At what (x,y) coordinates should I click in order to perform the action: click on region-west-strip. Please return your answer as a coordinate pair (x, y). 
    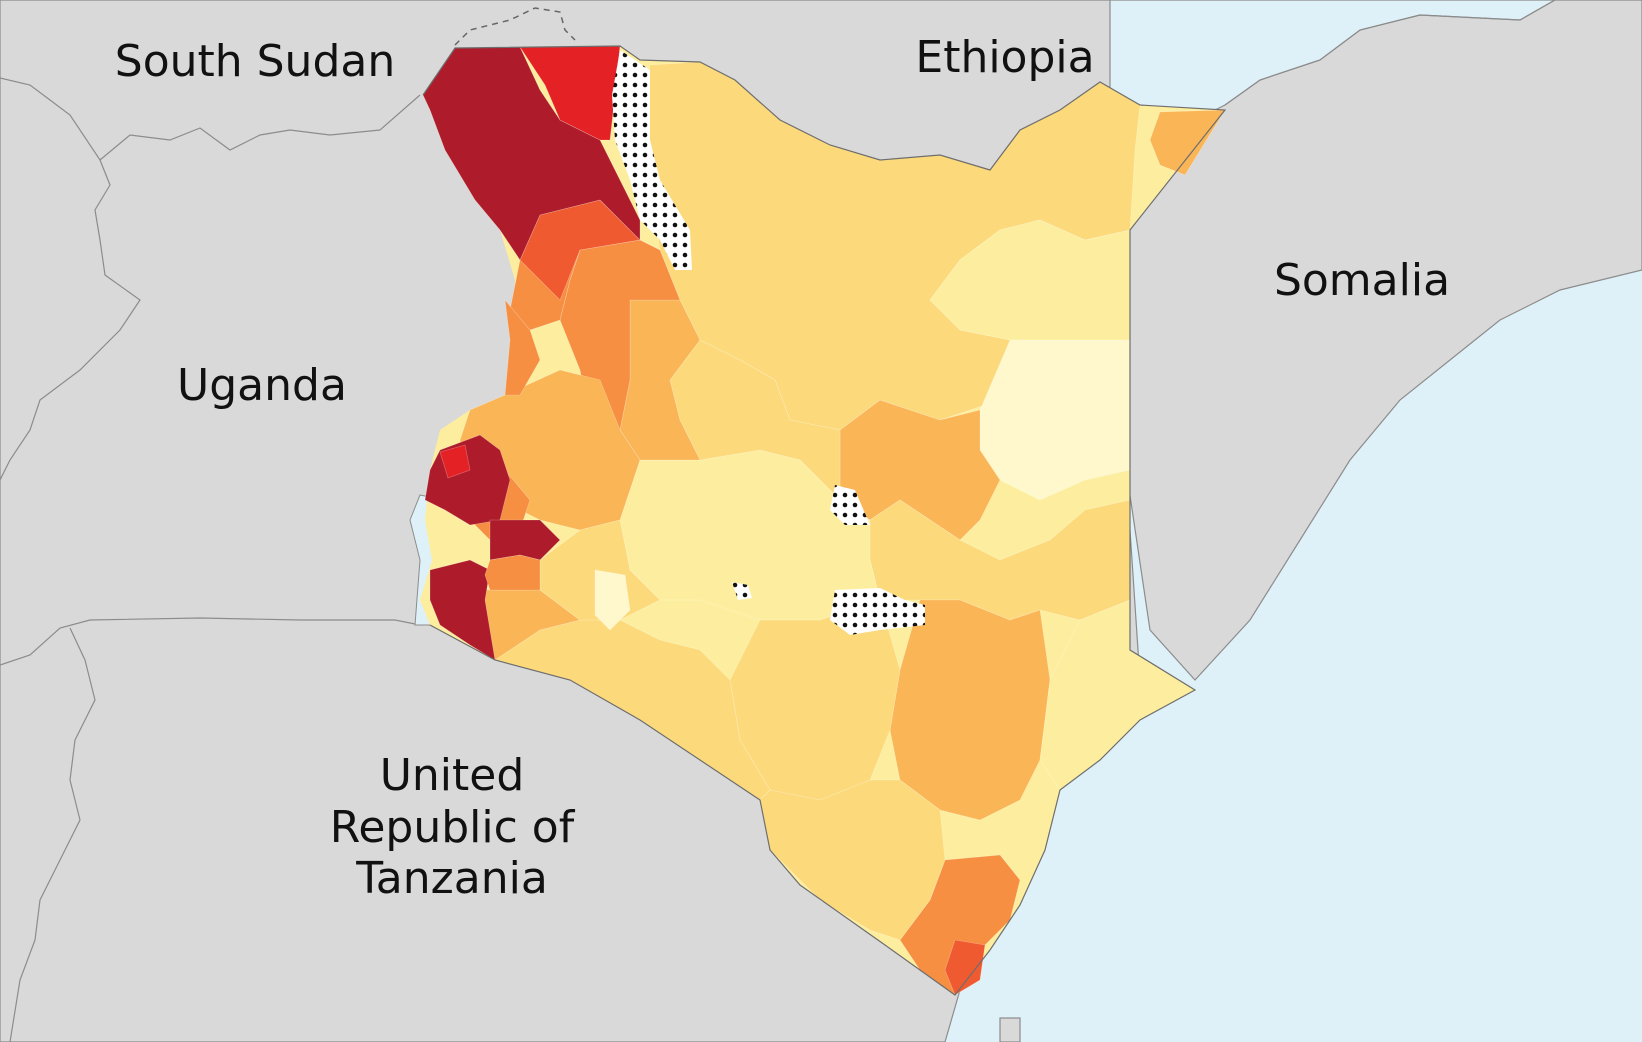
    Looking at the image, I should click on (522, 347).